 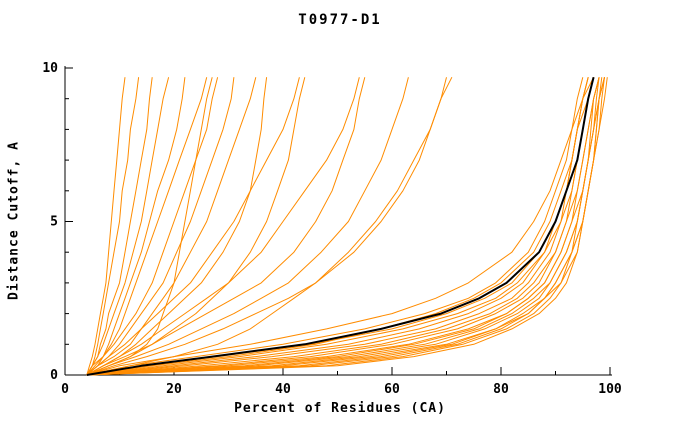 What do you see at coordinates (610, 389) in the screenshot?
I see `x-tick-label: 100` at bounding box center [610, 389].